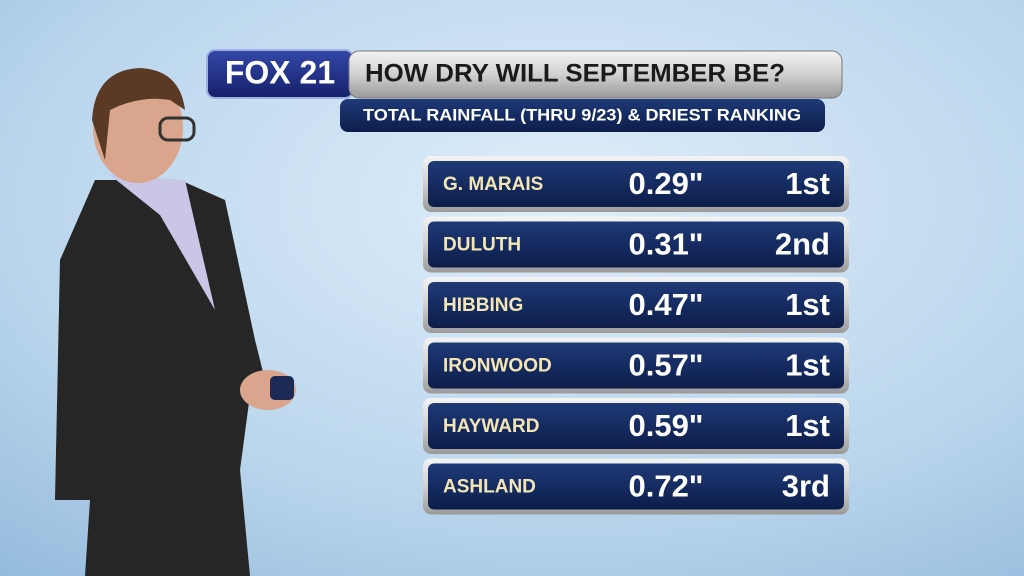 This screenshot has width=1024, height=576. What do you see at coordinates (489, 487) in the screenshot?
I see `city: ASHLAND` at bounding box center [489, 487].